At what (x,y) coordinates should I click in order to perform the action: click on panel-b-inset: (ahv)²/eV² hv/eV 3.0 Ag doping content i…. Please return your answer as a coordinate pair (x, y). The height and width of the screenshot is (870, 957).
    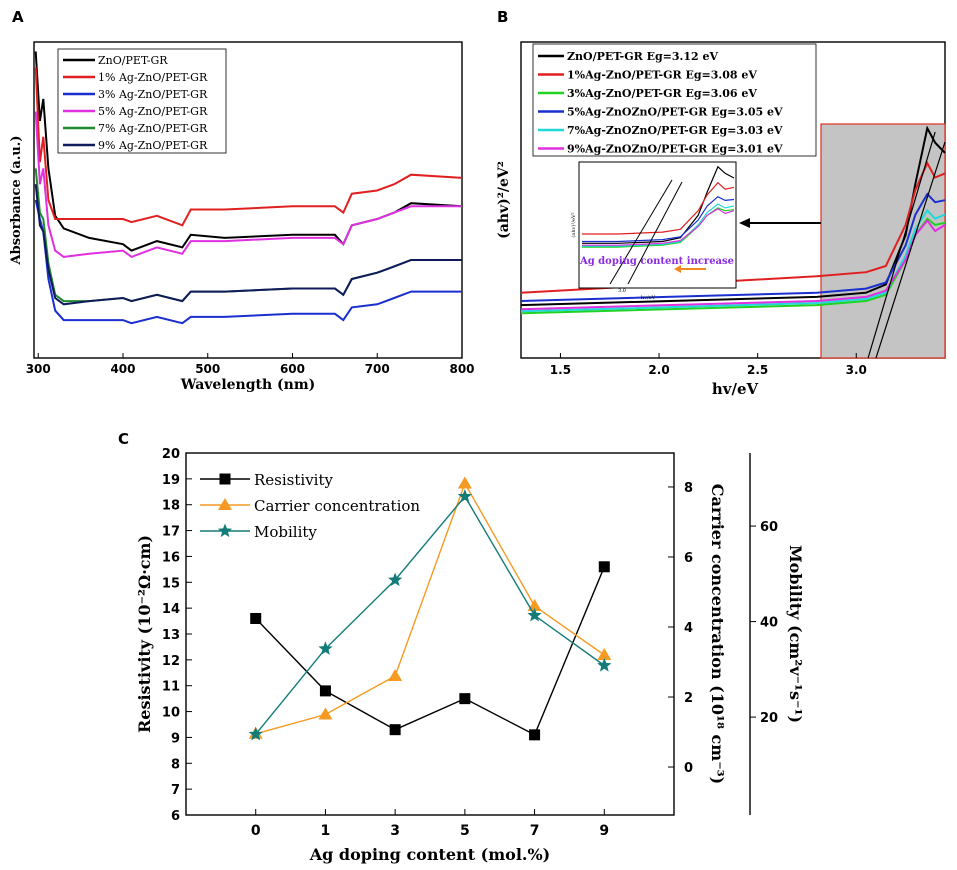
    Looking at the image, I should click on (653, 231).